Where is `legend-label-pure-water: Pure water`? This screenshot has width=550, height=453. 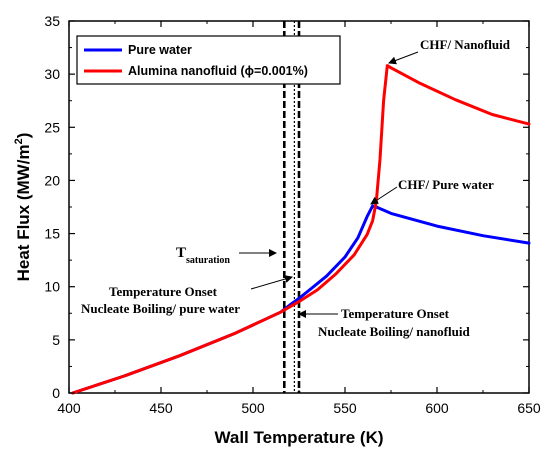 legend-label-pure-water: Pure water is located at coordinates (160, 50).